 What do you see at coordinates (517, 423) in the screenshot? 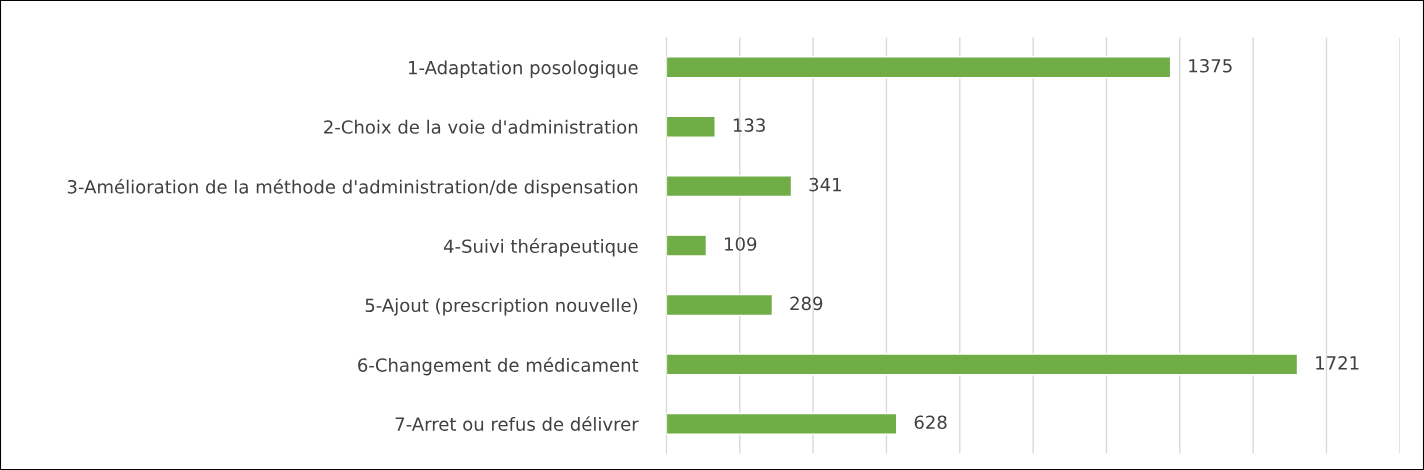
I see `y-tick-label: 7-Arret ou refus de délivrer` at bounding box center [517, 423].